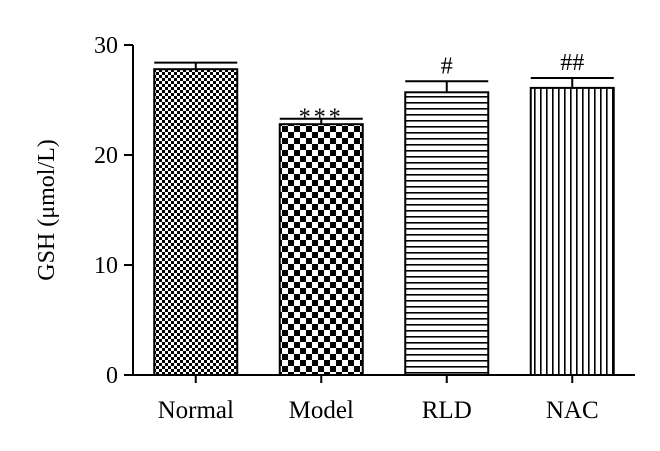  I want to click on y-axis-title-group: GSH (μmol/L), so click(47, 210).